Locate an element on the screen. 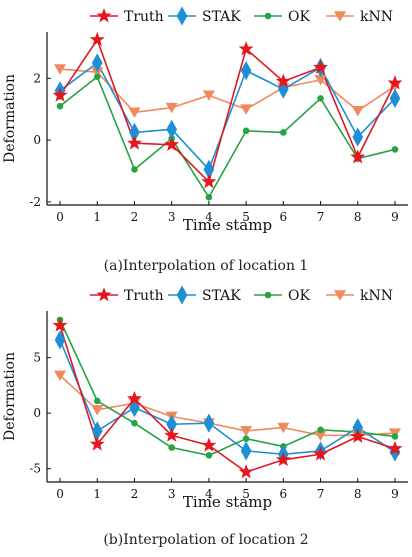  y-tick-label: -5 is located at coordinates (35, 469).